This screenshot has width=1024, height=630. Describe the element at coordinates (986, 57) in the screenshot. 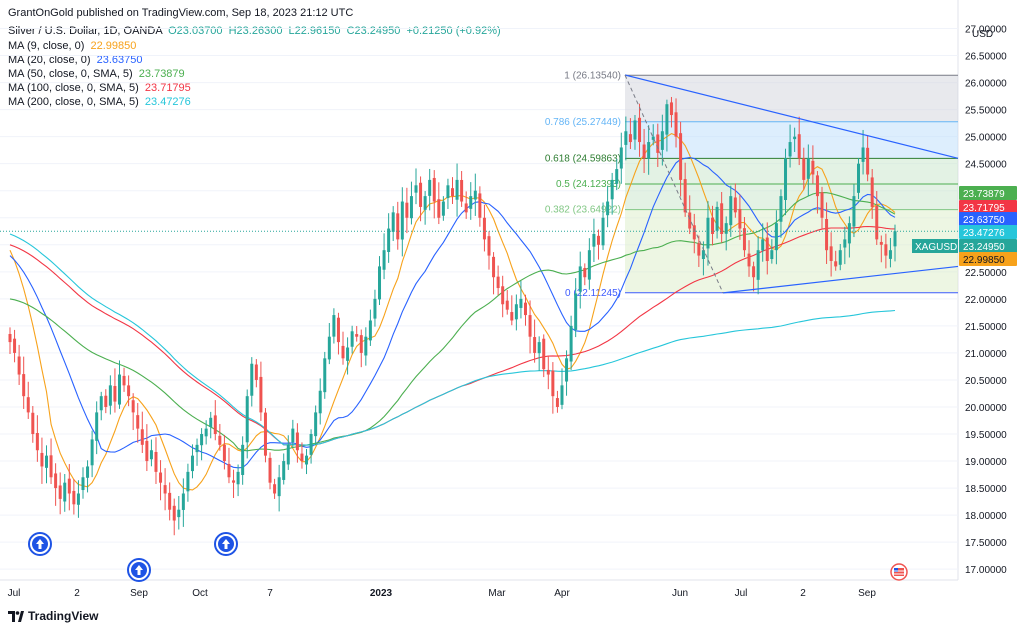

I see `y-tick-label: 26.50000` at that location.